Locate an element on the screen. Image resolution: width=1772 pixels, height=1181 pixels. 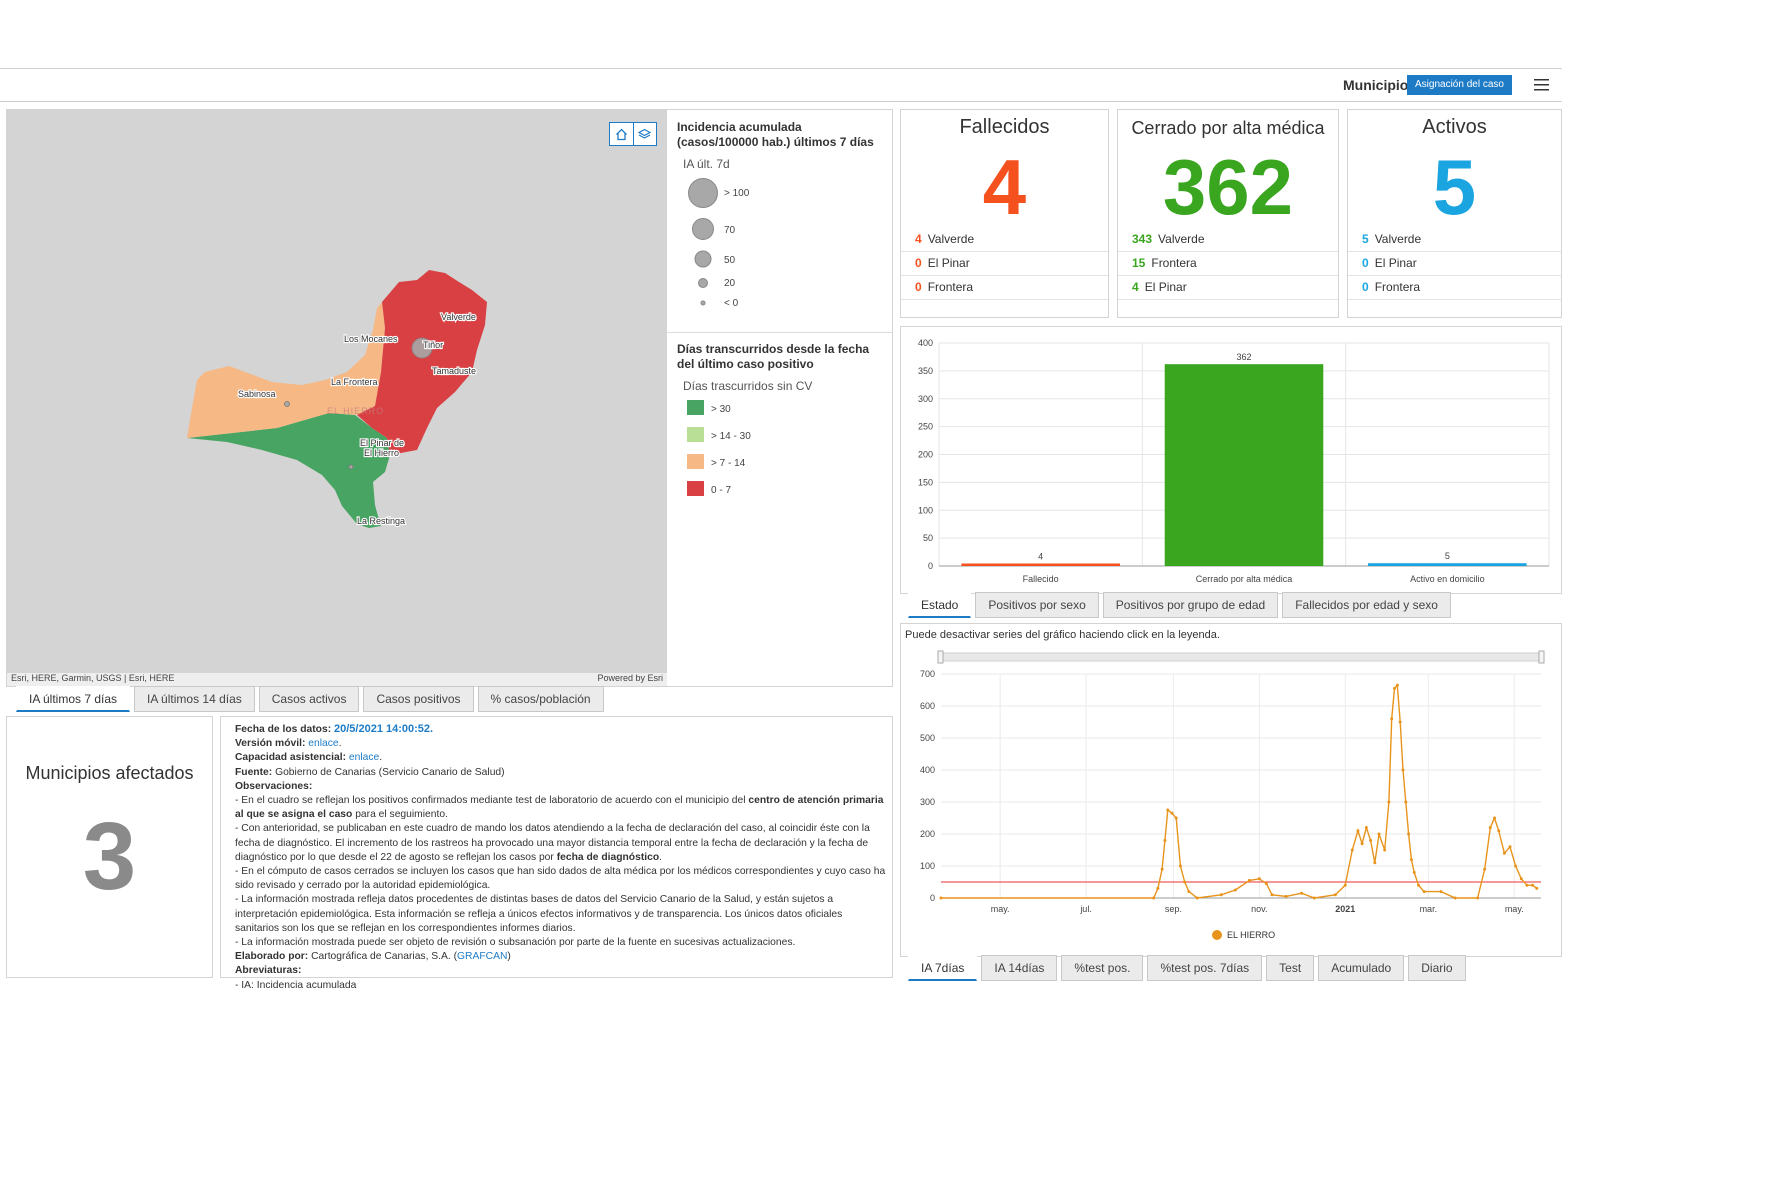
tab-casos-activos: Casos activos is located at coordinates (309, 699).